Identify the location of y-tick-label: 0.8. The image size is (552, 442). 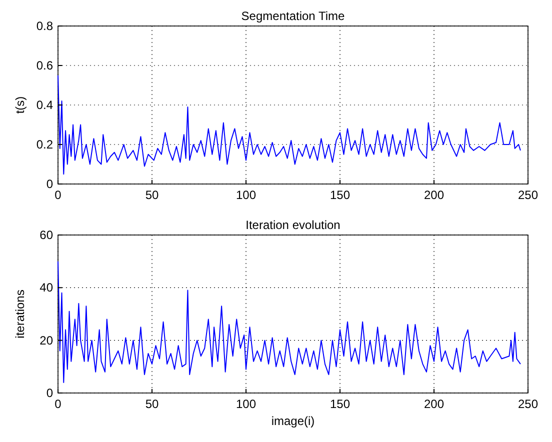
(45, 26).